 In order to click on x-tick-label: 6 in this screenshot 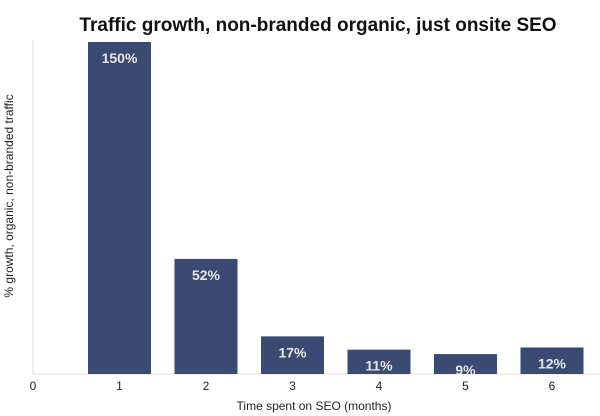, I will do `click(552, 386)`.